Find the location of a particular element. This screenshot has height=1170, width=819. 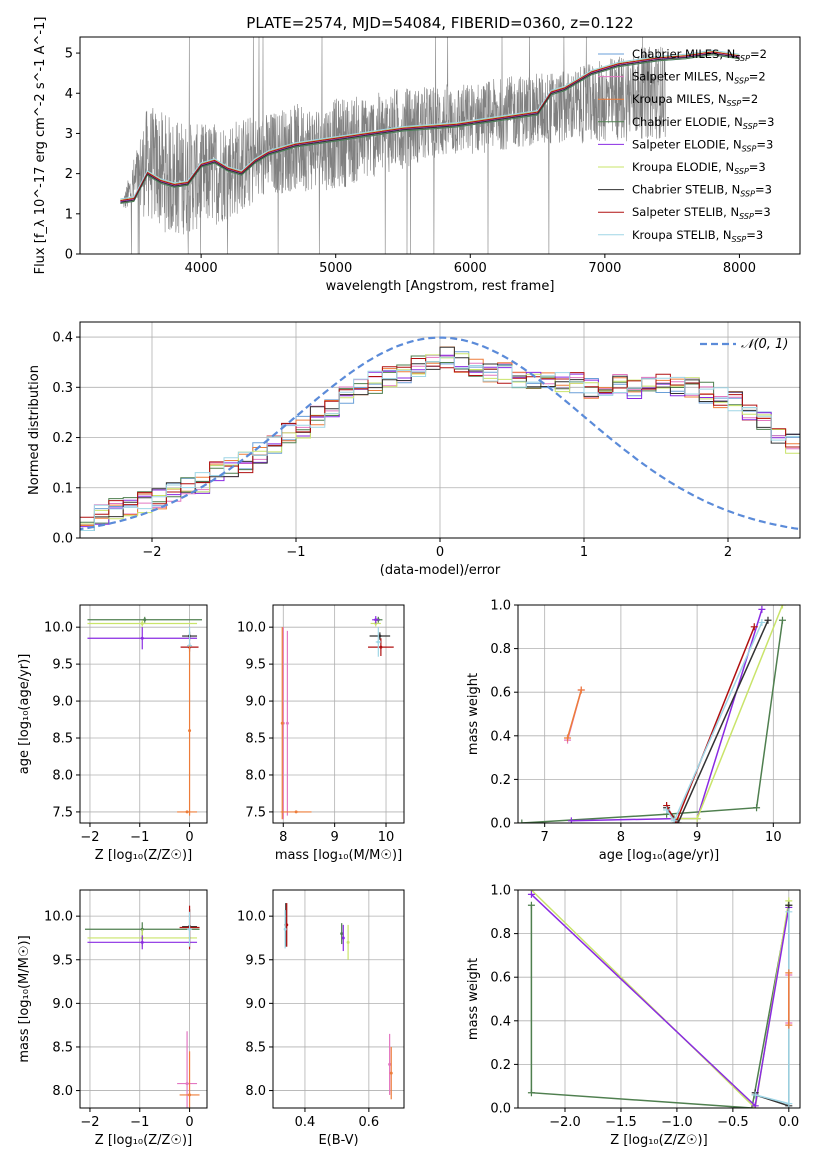

x-axis-label: wavelength [Angstrom, rest frame] is located at coordinates (440, 286).